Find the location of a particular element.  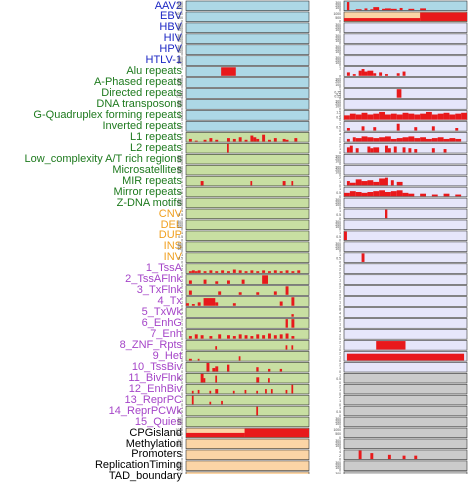

track-label-directed-repeats: Directed repeats is located at coordinates (141, 93).